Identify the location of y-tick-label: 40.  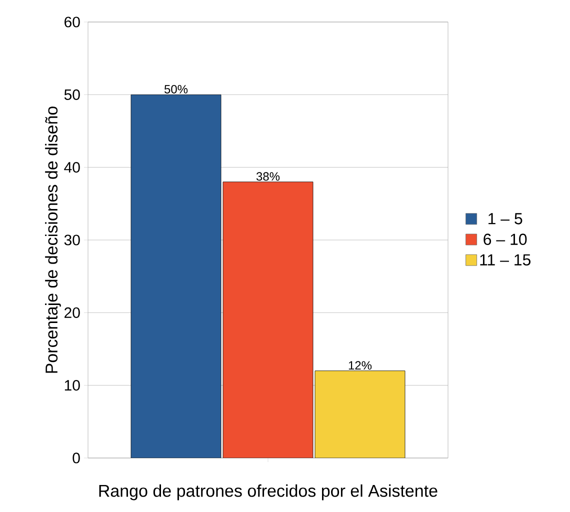
(72, 167).